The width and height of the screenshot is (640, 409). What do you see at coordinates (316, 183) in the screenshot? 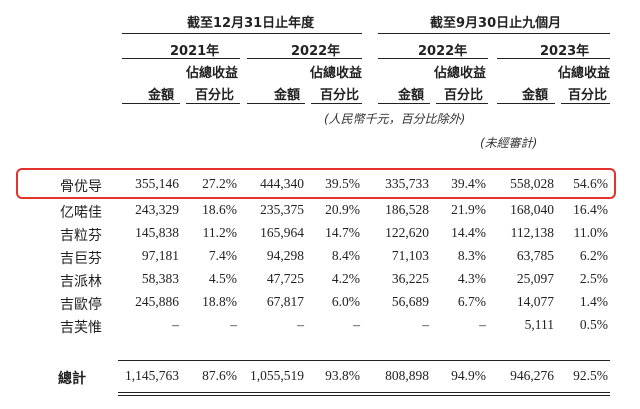
I see `highlight-box` at bounding box center [316, 183].